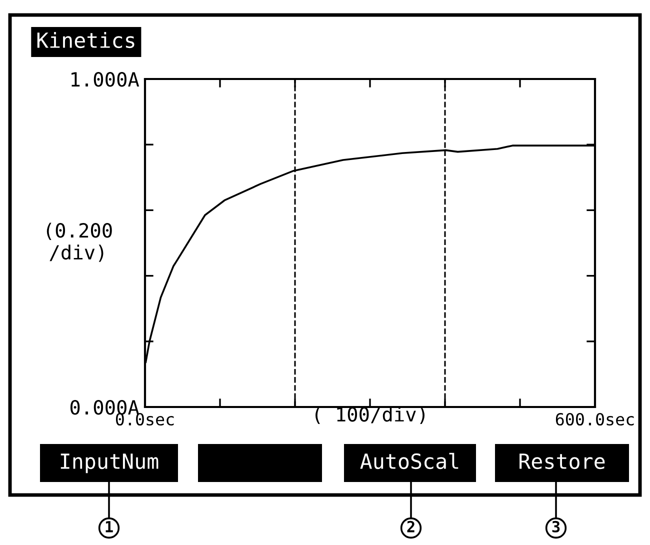 The height and width of the screenshot is (545, 650). I want to click on text: InputNum, so click(109, 464).